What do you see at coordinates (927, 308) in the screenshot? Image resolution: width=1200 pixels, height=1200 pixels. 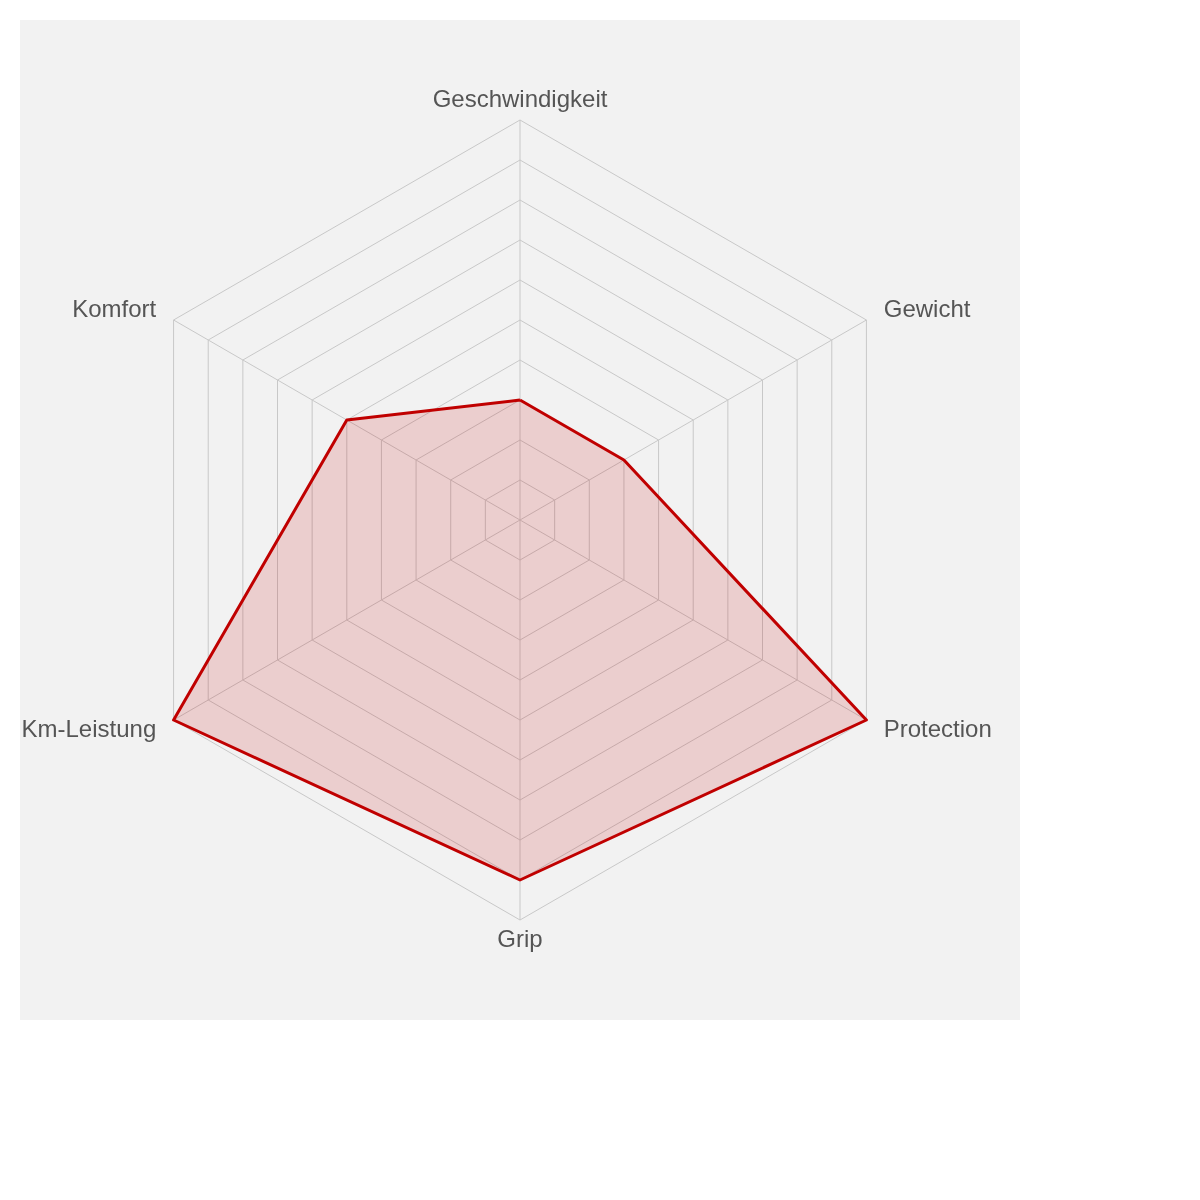 I see `spoke-label: Gewicht` at bounding box center [927, 308].